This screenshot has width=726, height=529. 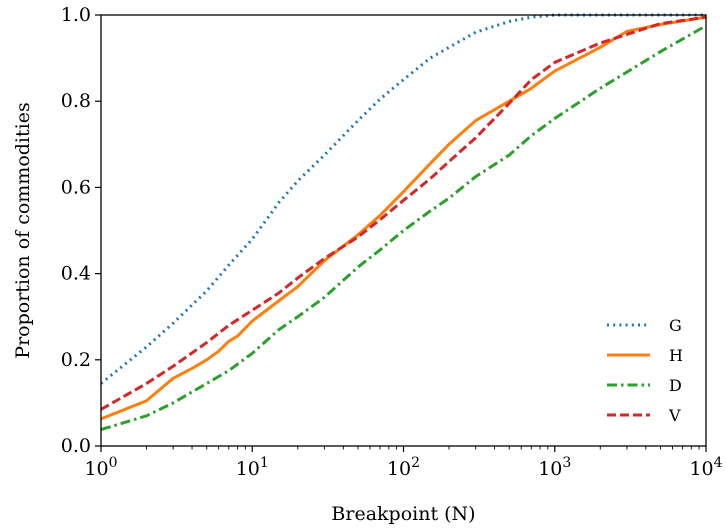 What do you see at coordinates (76, 101) in the screenshot?
I see `y-tick-label: 0.8` at bounding box center [76, 101].